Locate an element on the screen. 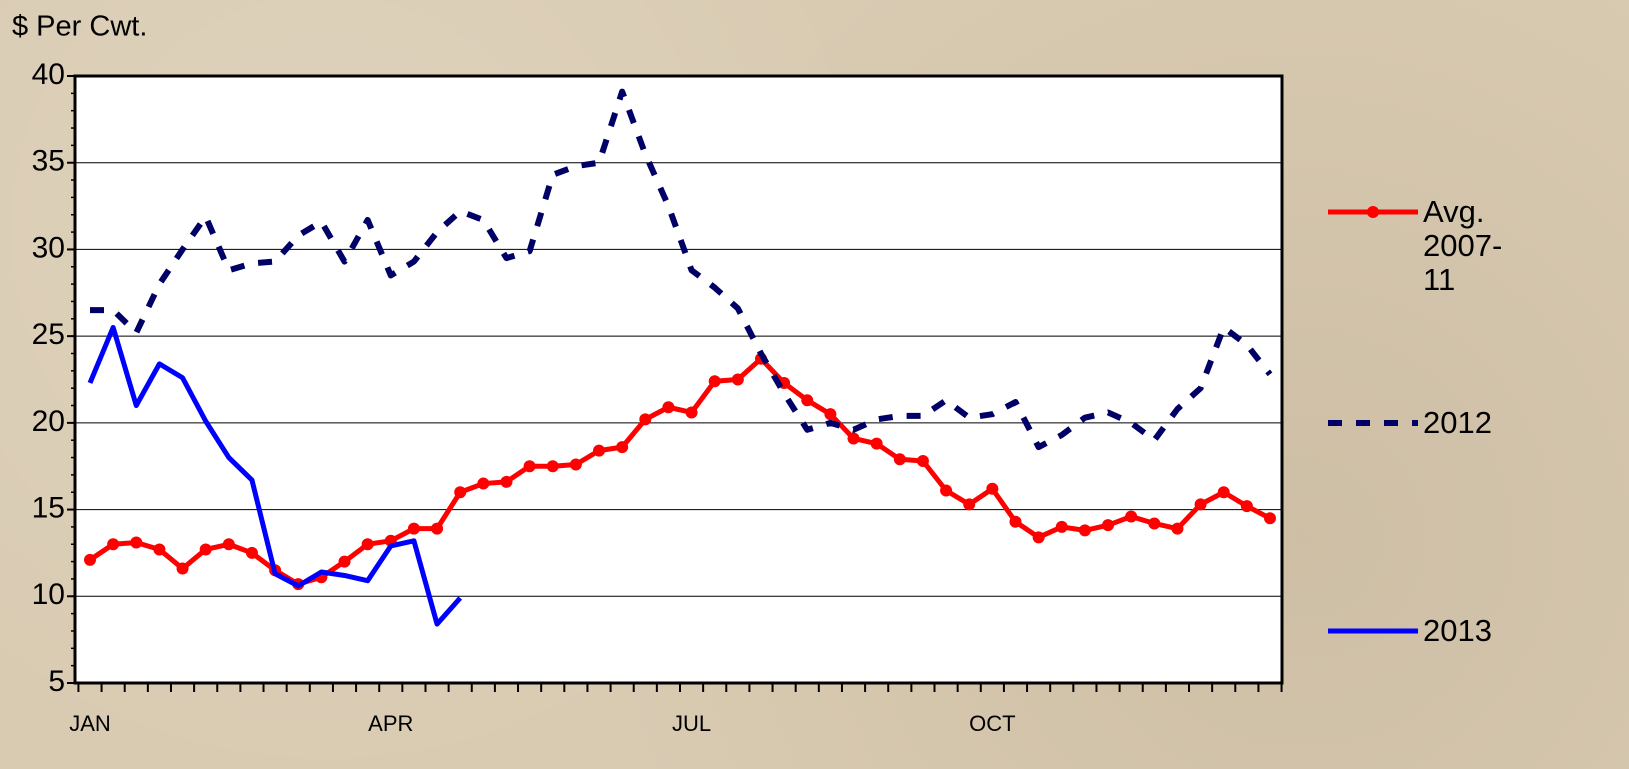  legend-marker is located at coordinates (1373, 212).